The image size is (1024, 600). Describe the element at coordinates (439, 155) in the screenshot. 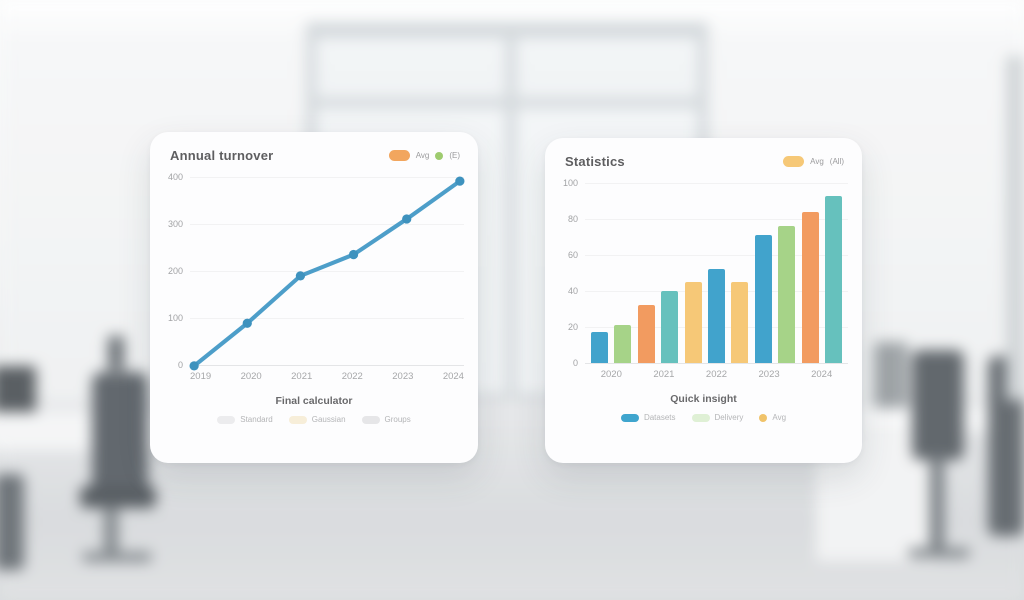

I see `legend-swatch-e` at that location.